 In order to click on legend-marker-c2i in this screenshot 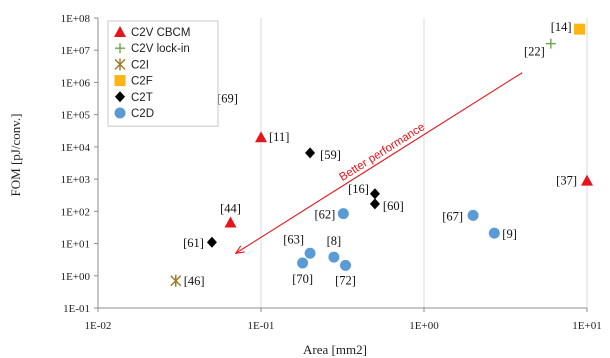, I will do `click(120, 64)`.